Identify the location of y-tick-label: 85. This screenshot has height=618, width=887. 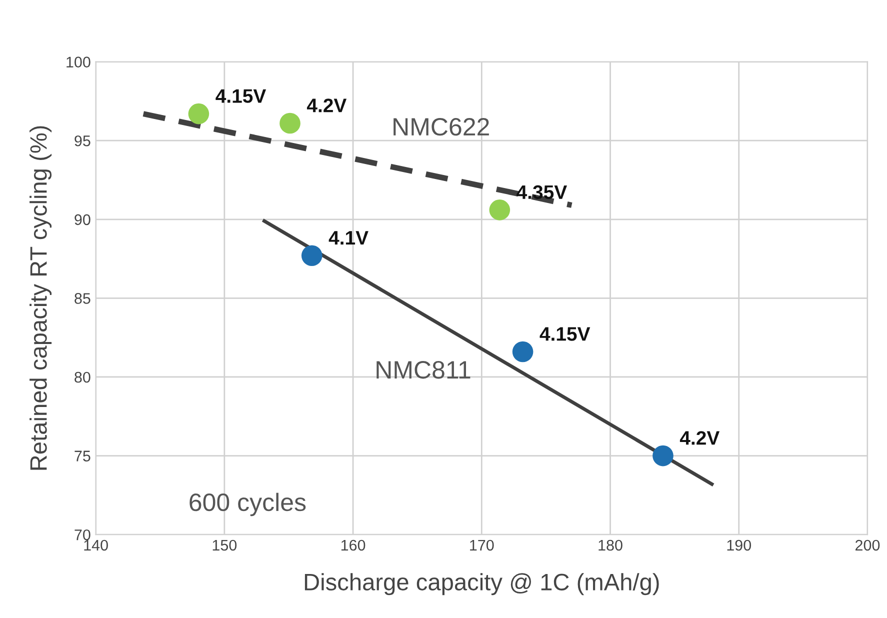
(82, 298).